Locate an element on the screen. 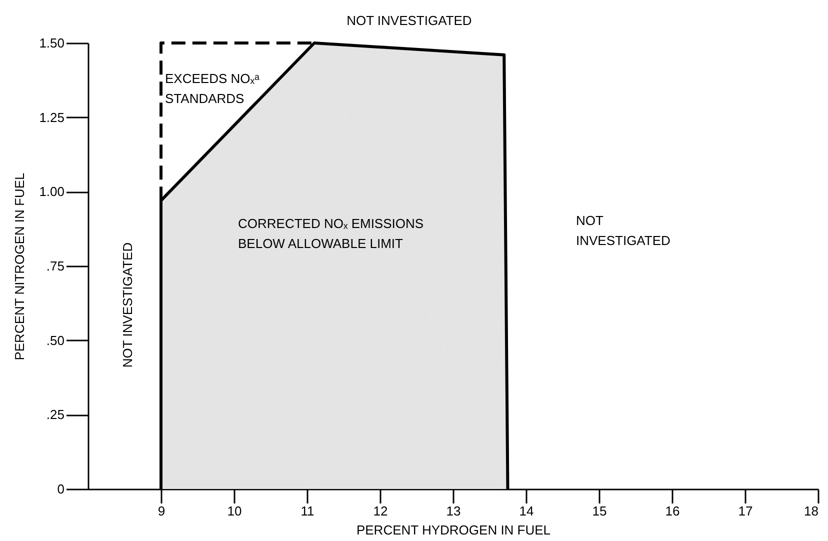 This screenshot has width=828, height=541. text: NOT INVESTIGATED is located at coordinates (409, 20).